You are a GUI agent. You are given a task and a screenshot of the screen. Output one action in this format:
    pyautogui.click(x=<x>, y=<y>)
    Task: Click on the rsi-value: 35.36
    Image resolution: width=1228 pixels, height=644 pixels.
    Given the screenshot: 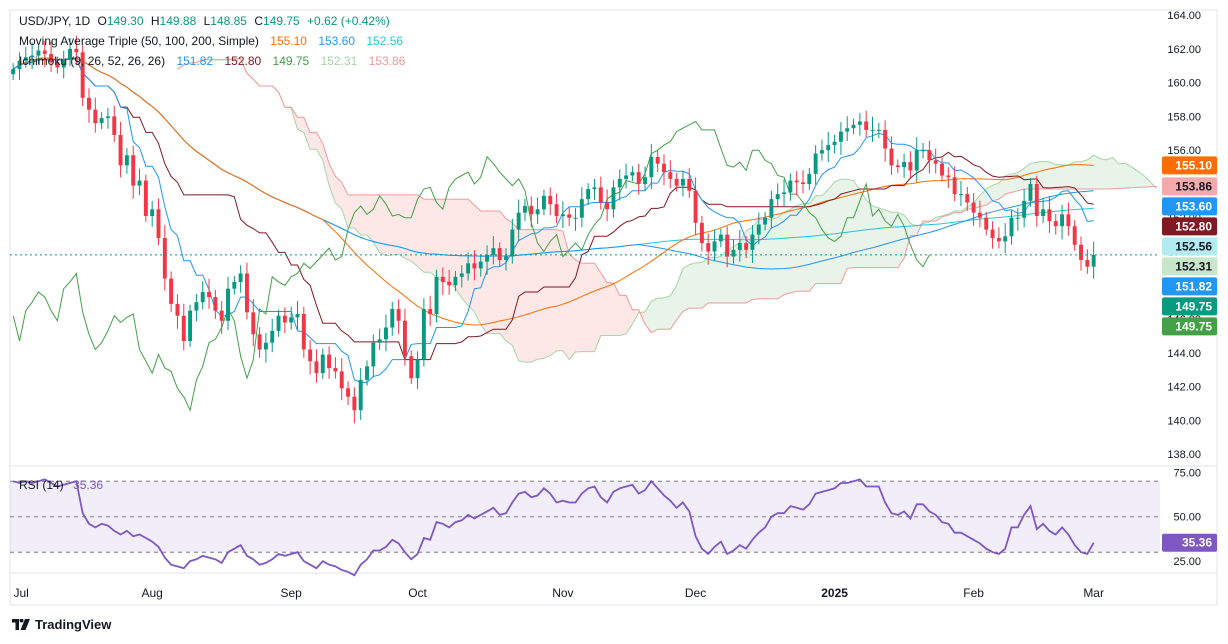 What is the action you would take?
    pyautogui.click(x=88, y=485)
    